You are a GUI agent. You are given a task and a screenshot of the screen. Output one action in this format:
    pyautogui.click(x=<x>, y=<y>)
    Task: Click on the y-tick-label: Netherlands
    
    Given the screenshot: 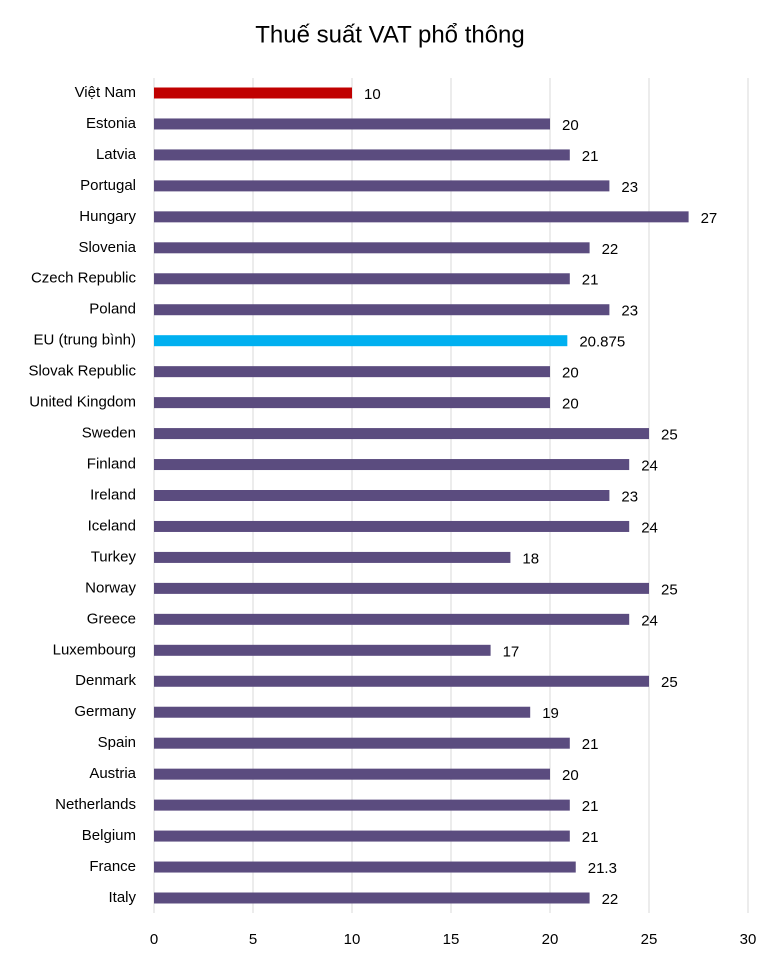 What is the action you would take?
    pyautogui.click(x=95, y=804)
    